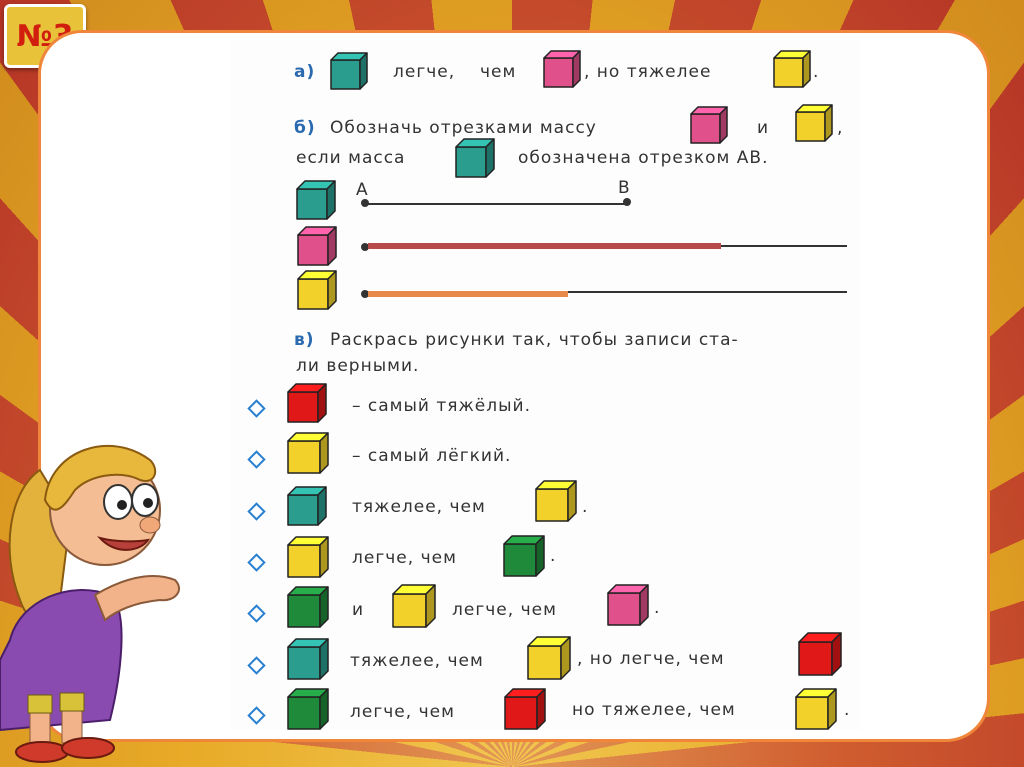 This screenshot has height=767, width=1024. I want to click on row-7-text-2: но тяжелее, чем, so click(654, 710).